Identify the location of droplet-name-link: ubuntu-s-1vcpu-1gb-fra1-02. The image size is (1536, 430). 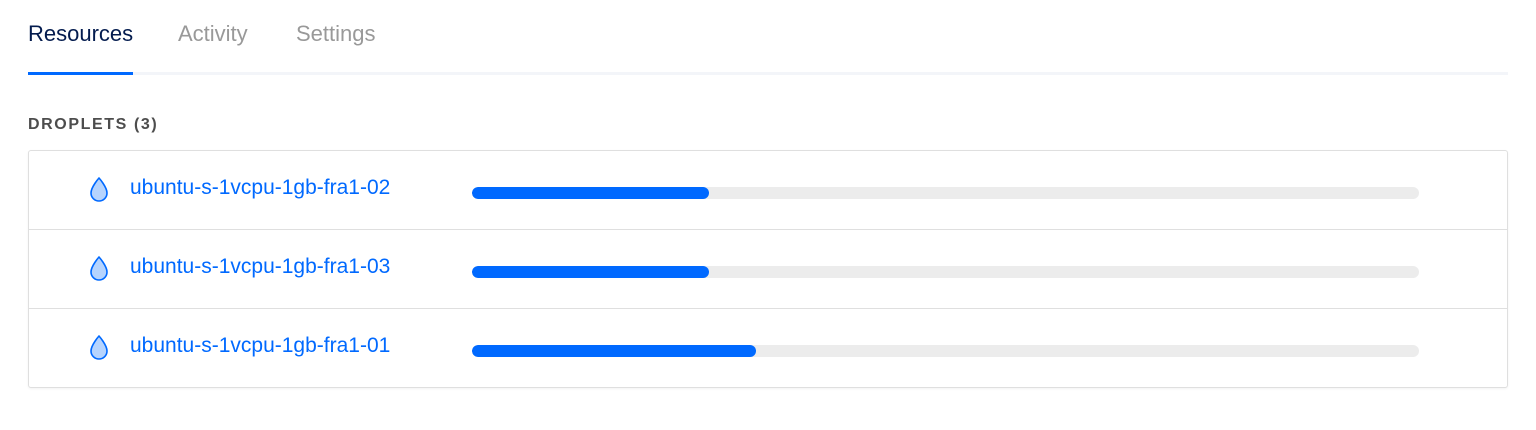
(260, 187).